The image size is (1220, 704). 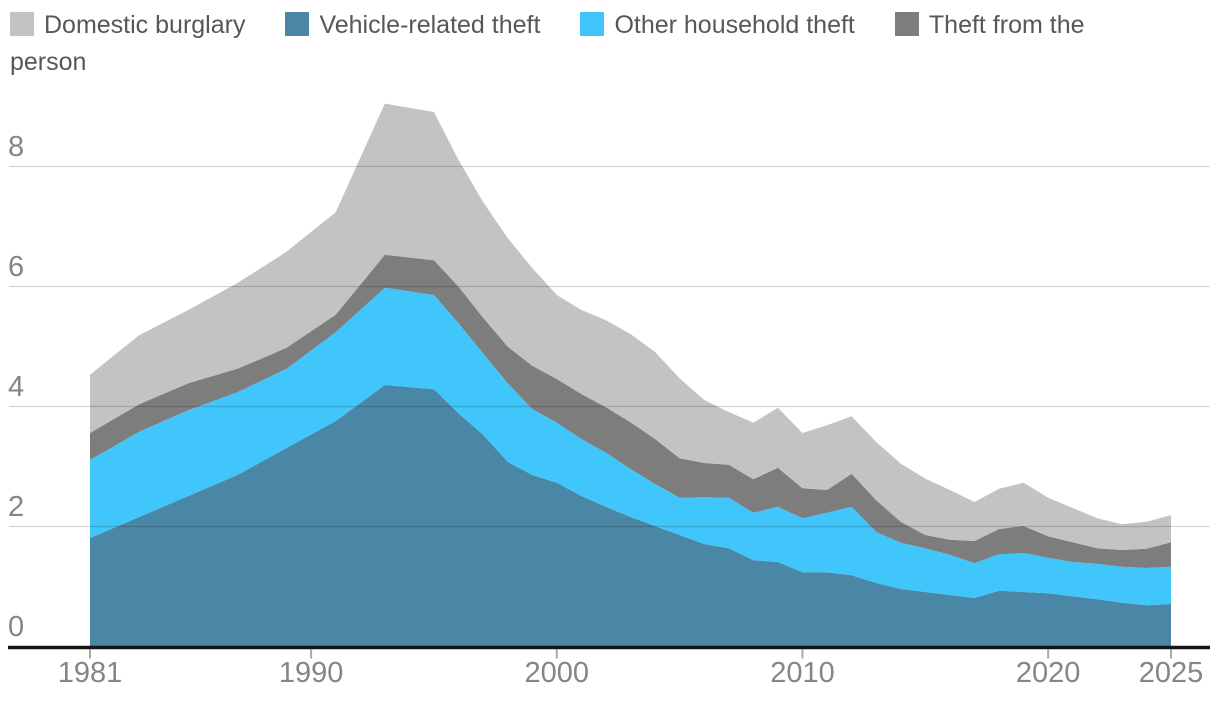 I want to click on legend-label-domestic-burglary: Domestic burglary, so click(x=145, y=25).